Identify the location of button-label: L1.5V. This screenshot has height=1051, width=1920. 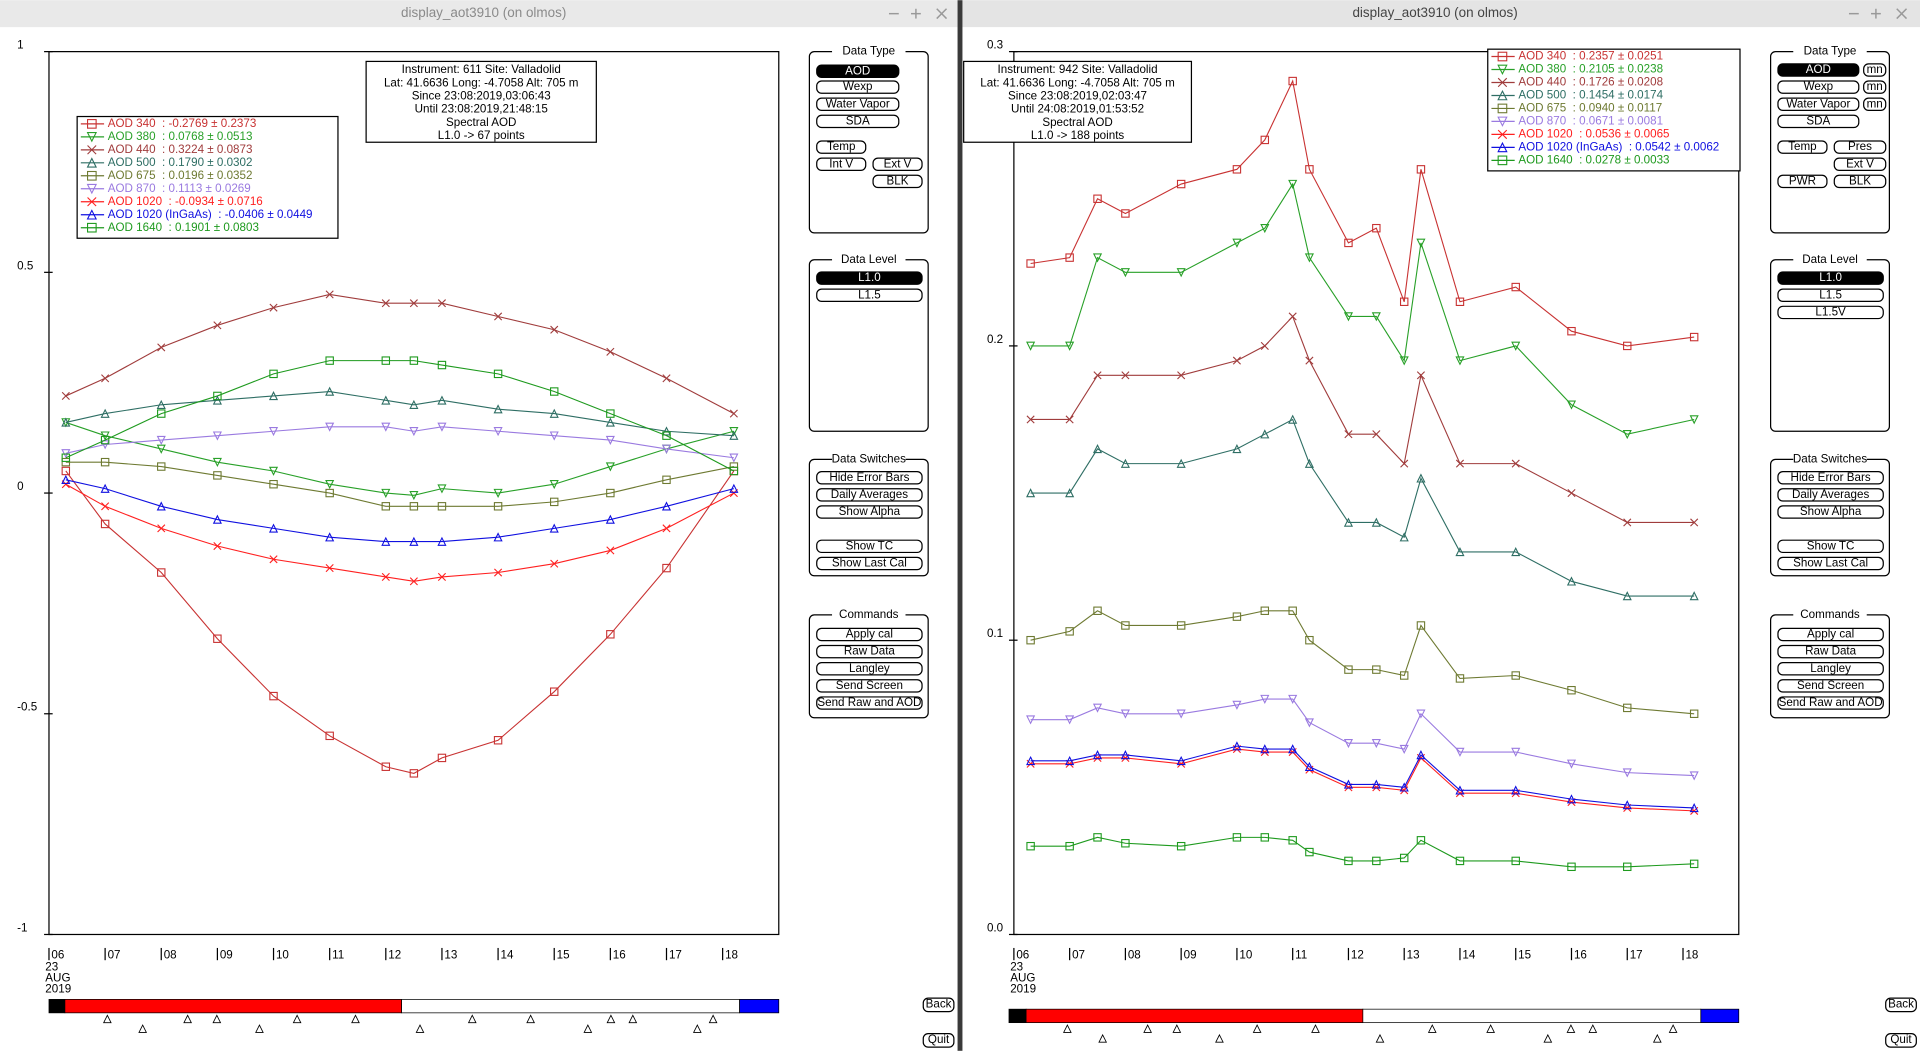
(1830, 312).